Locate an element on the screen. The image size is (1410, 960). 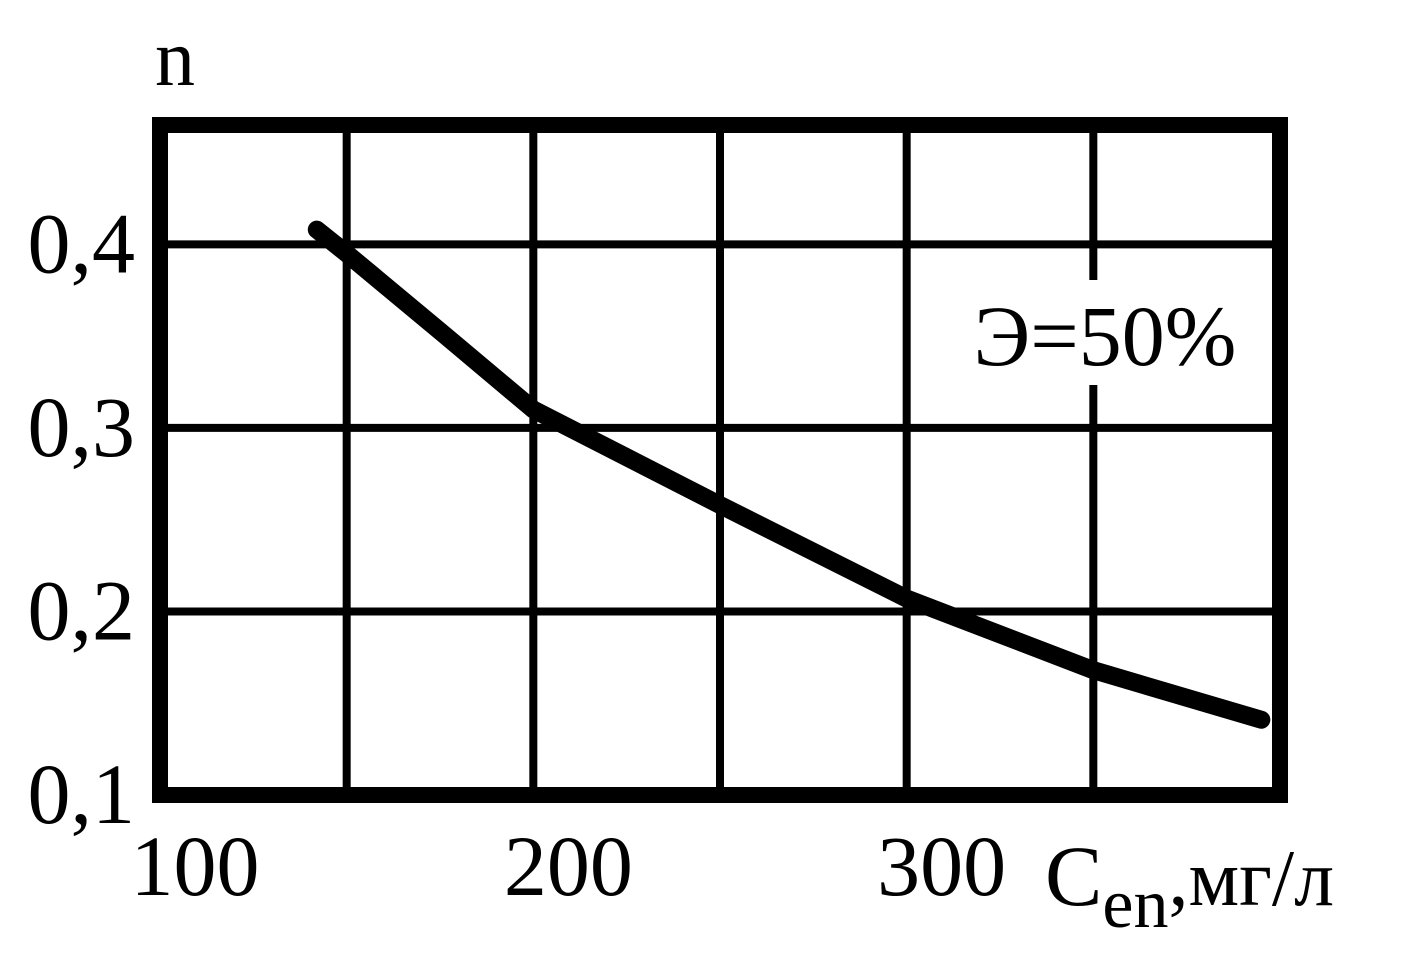
y-tick-label: 0,4 is located at coordinates (82, 243).